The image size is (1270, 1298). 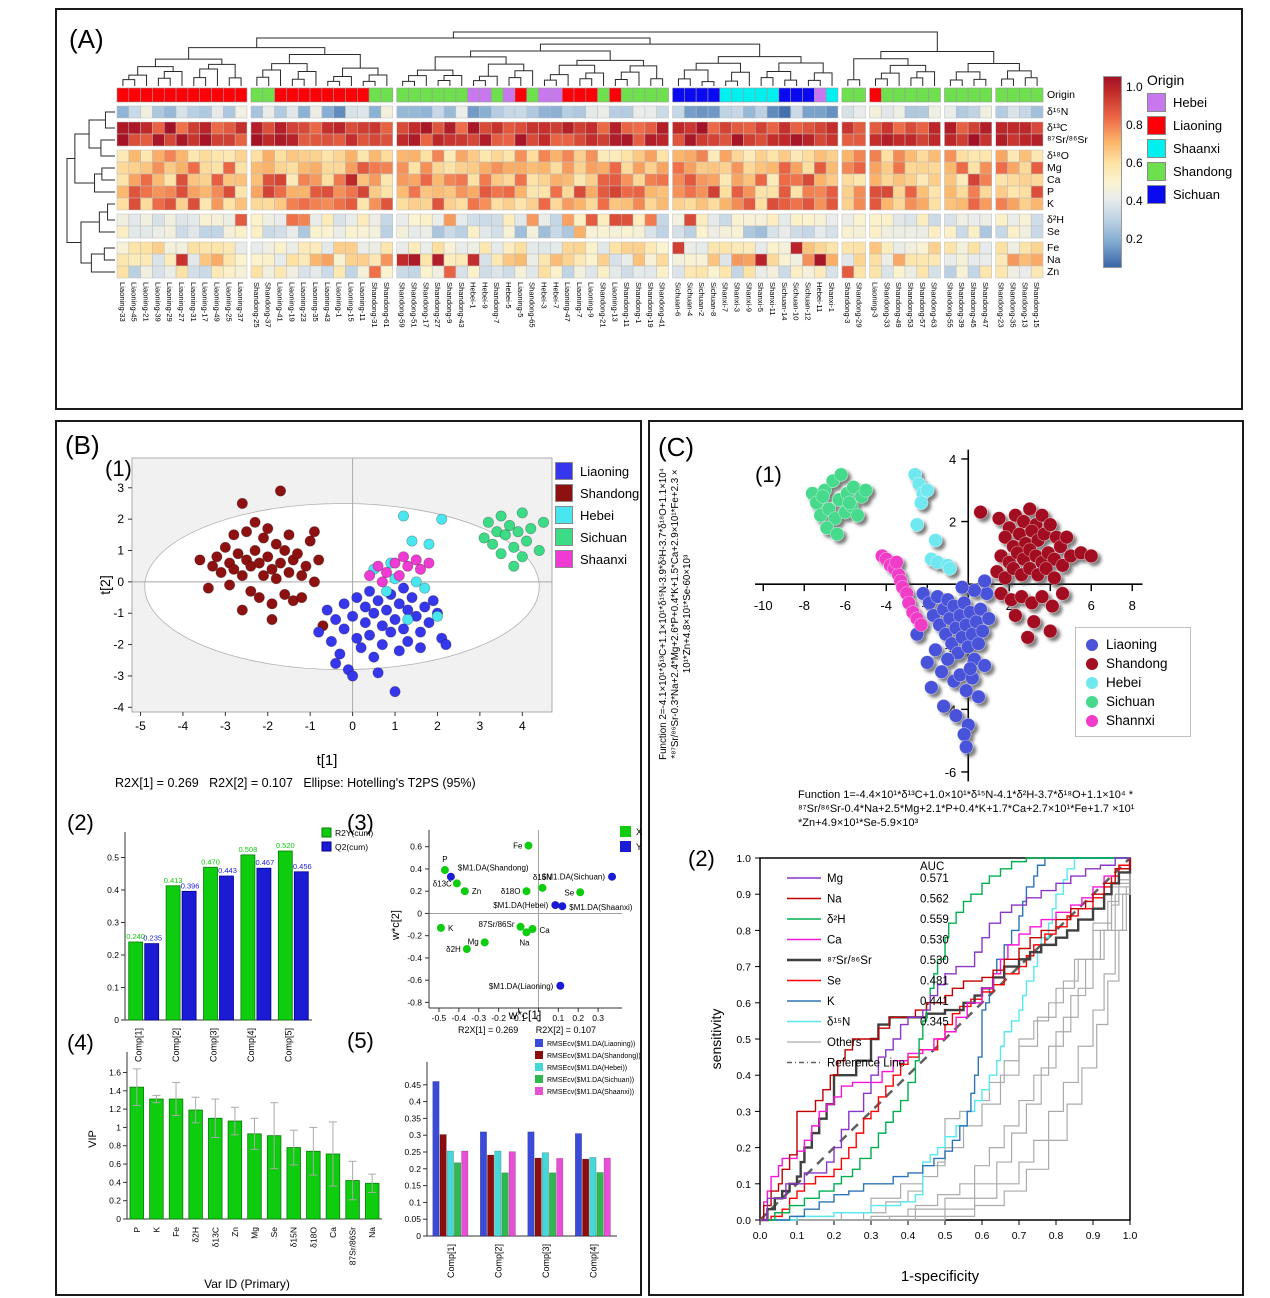 I want to click on axis-text: Y, so click(x=639, y=847).